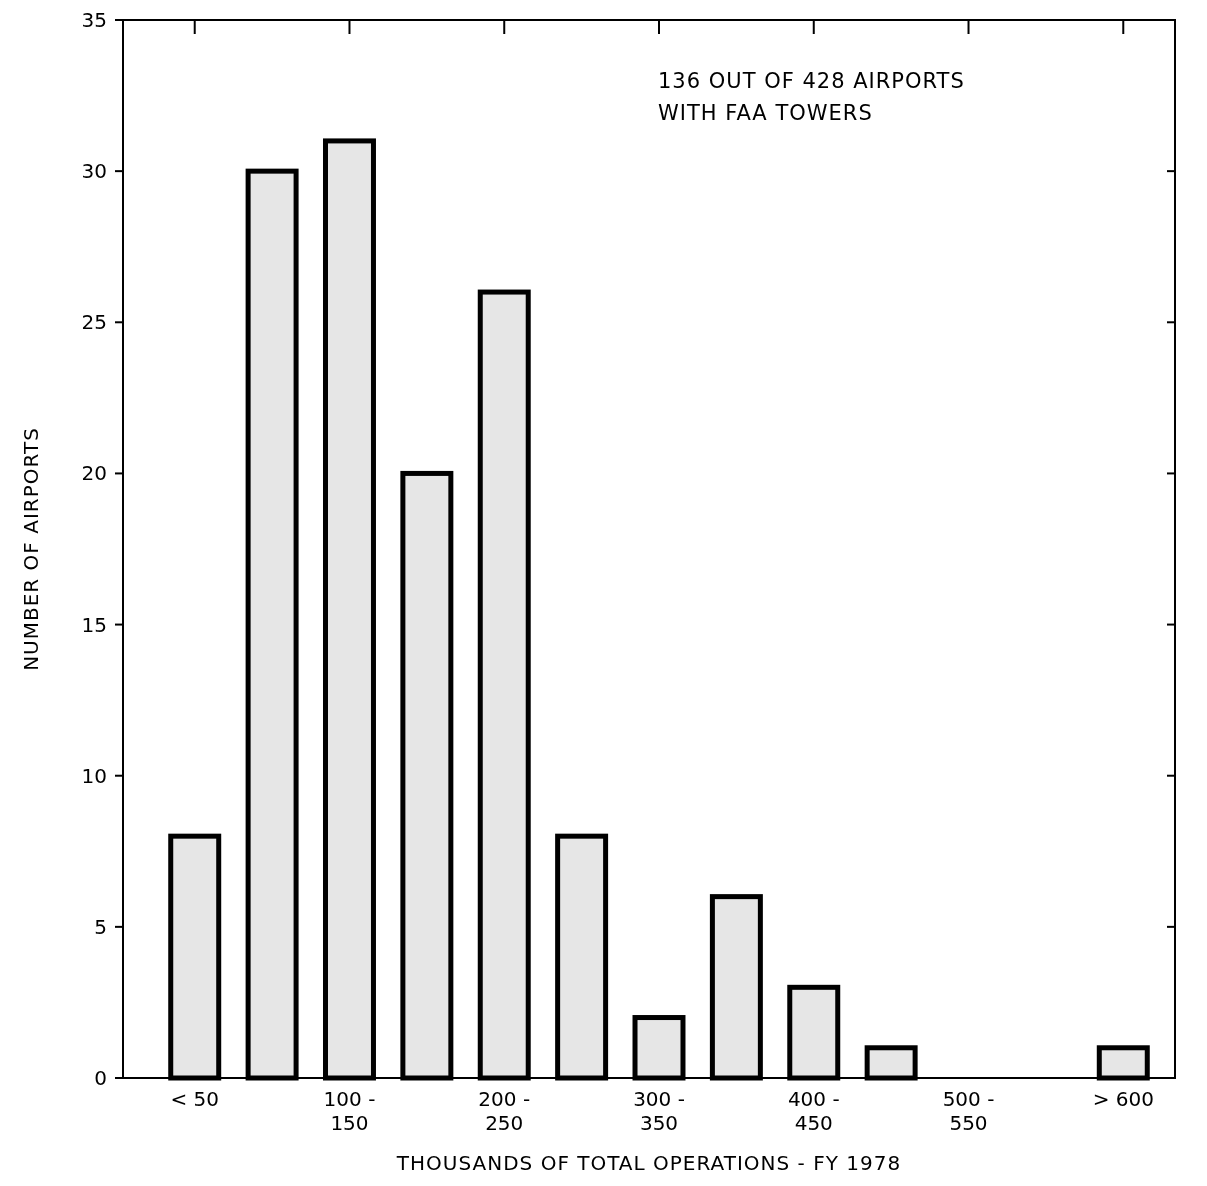 This screenshot has width=1207, height=1186. What do you see at coordinates (504, 1111) in the screenshot?
I see `x-tick-label: 200 - 250` at bounding box center [504, 1111].